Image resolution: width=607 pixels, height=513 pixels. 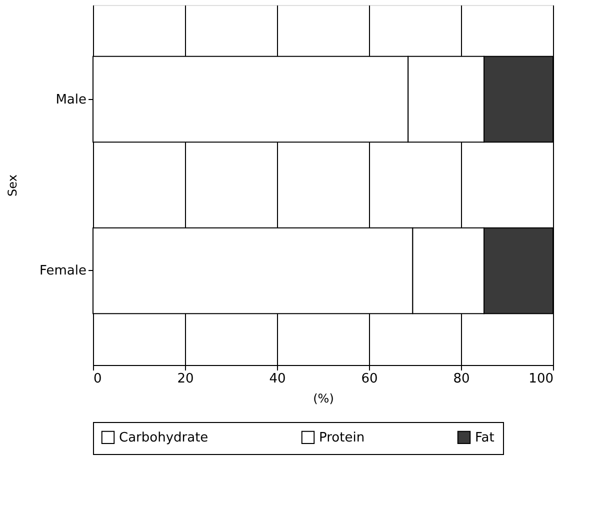 I want to click on x-tick-label: 60, so click(x=369, y=379).